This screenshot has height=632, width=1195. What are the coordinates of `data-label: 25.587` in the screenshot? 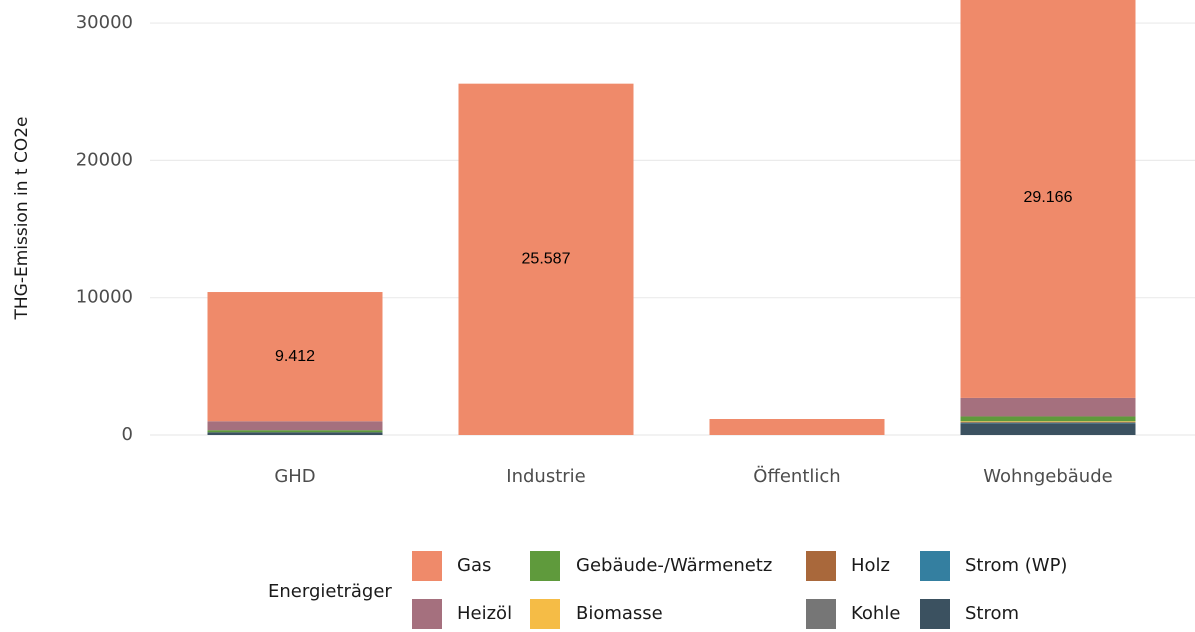 It's located at (546, 259).